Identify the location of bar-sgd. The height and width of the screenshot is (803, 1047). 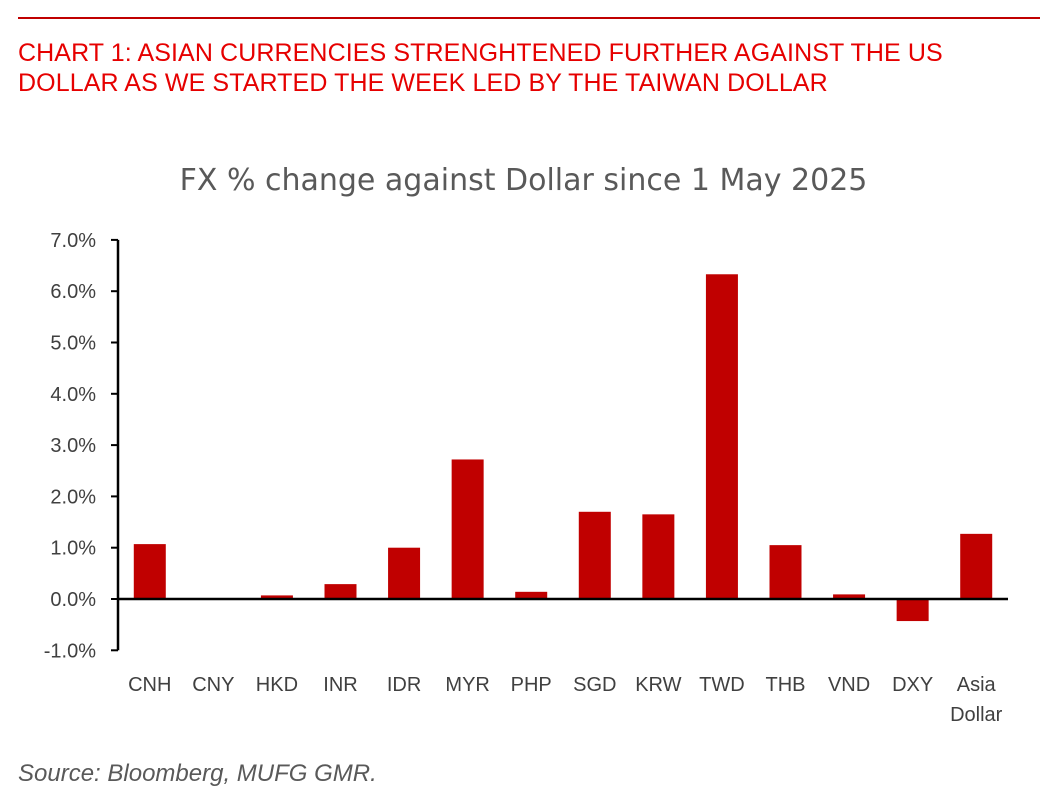
(594, 555).